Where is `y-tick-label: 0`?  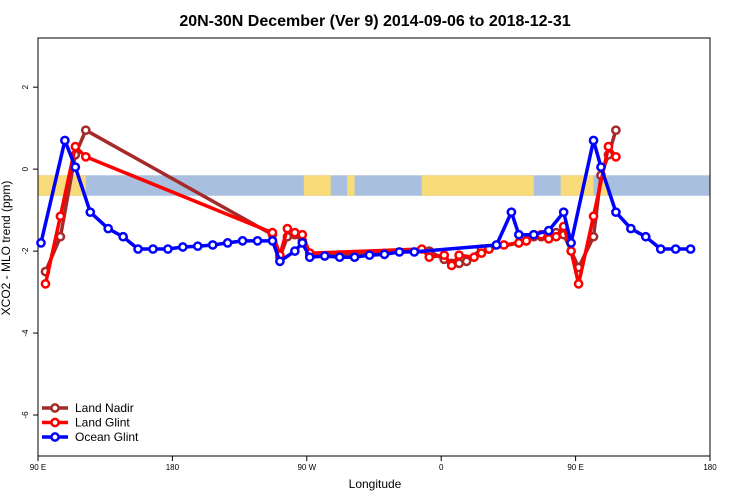 y-tick-label: 0 is located at coordinates (25, 168).